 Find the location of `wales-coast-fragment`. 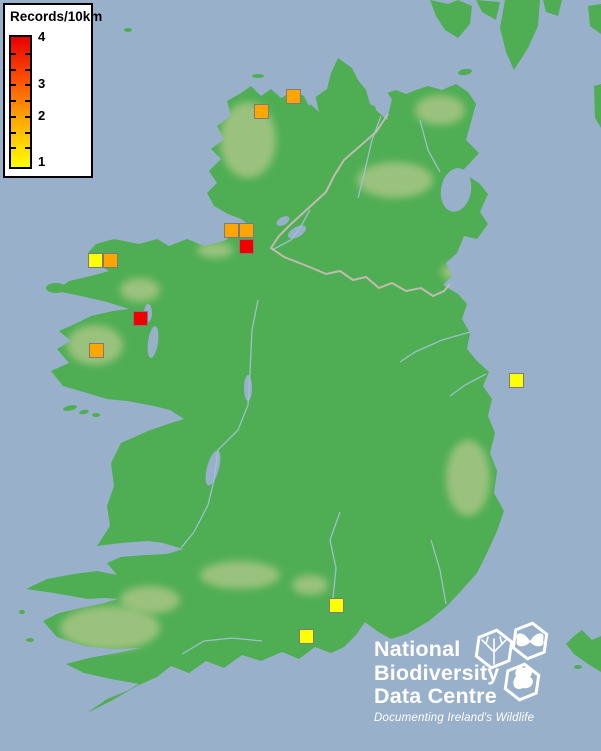

wales-coast-fragment is located at coordinates (583, 651).